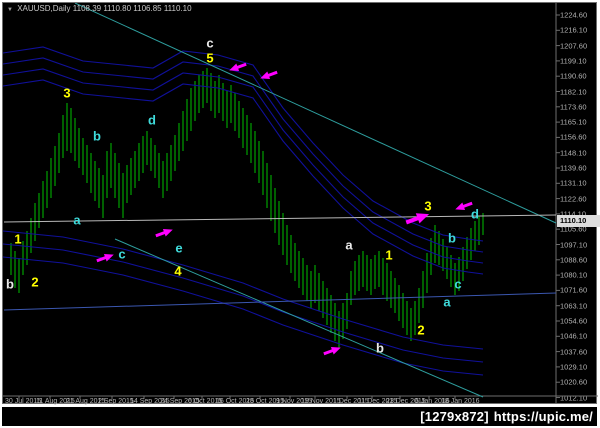 This screenshot has width=600, height=428. I want to click on date-axis-label: 21 Aug 2015, so click(86, 401).